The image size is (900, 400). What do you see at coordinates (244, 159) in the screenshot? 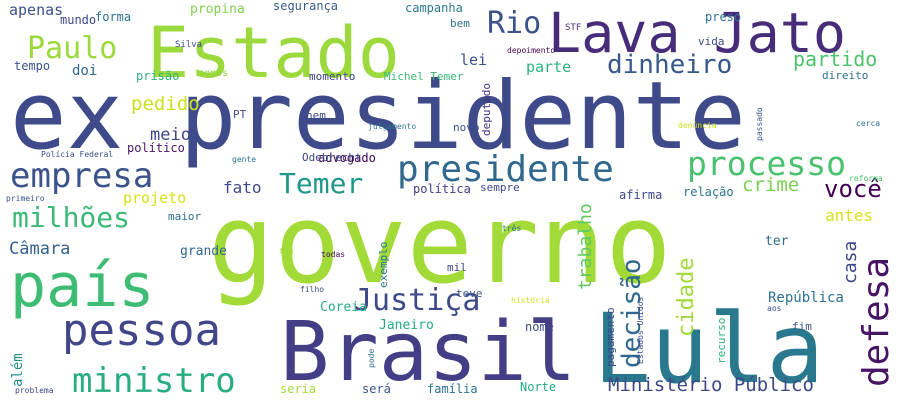
I see `word-gente: gente` at bounding box center [244, 159].